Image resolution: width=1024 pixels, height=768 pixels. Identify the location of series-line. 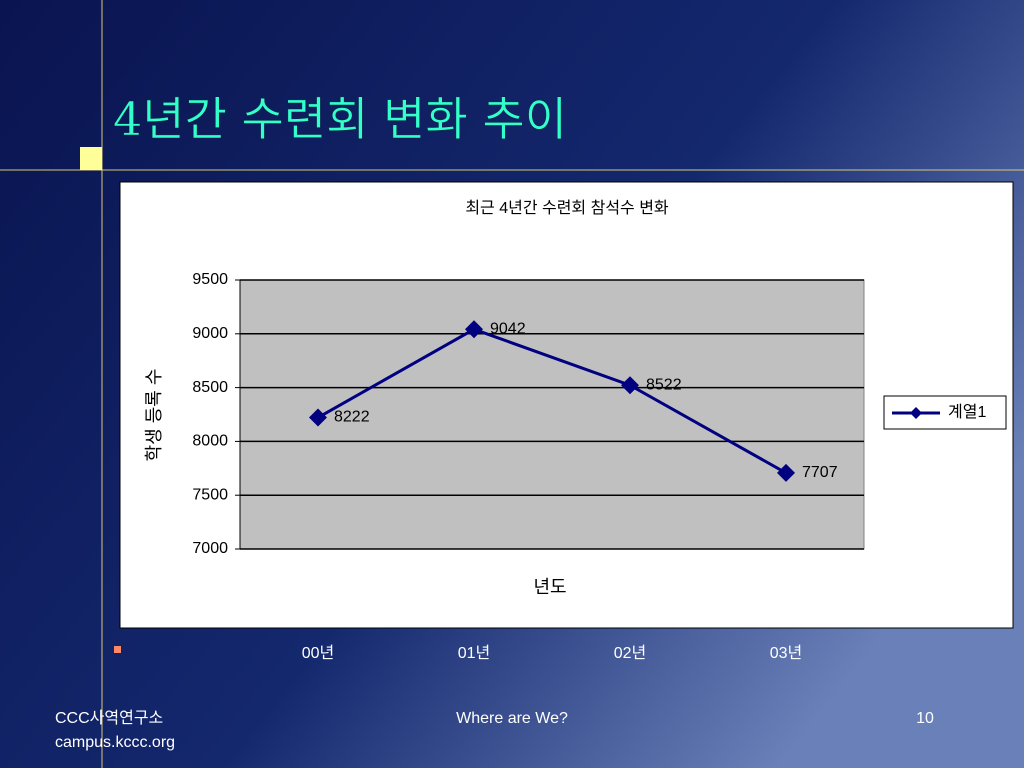
(552, 401).